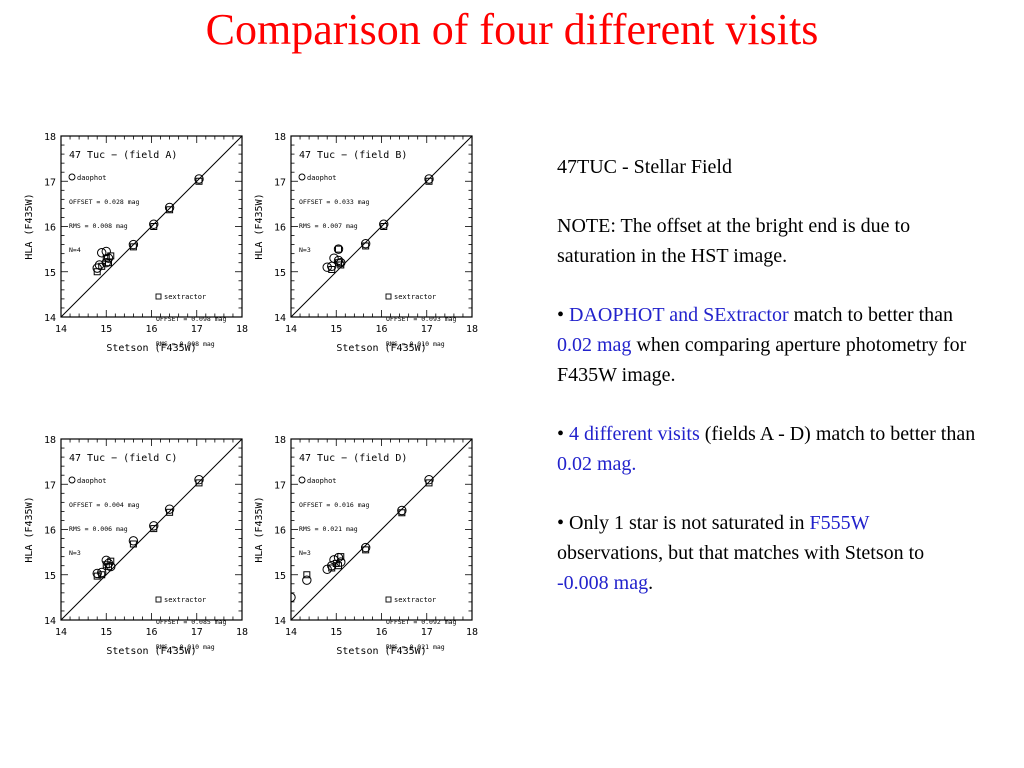  What do you see at coordinates (98, 226) in the screenshot?
I see `daophot-stat: RMS = 0.008 mag` at bounding box center [98, 226].